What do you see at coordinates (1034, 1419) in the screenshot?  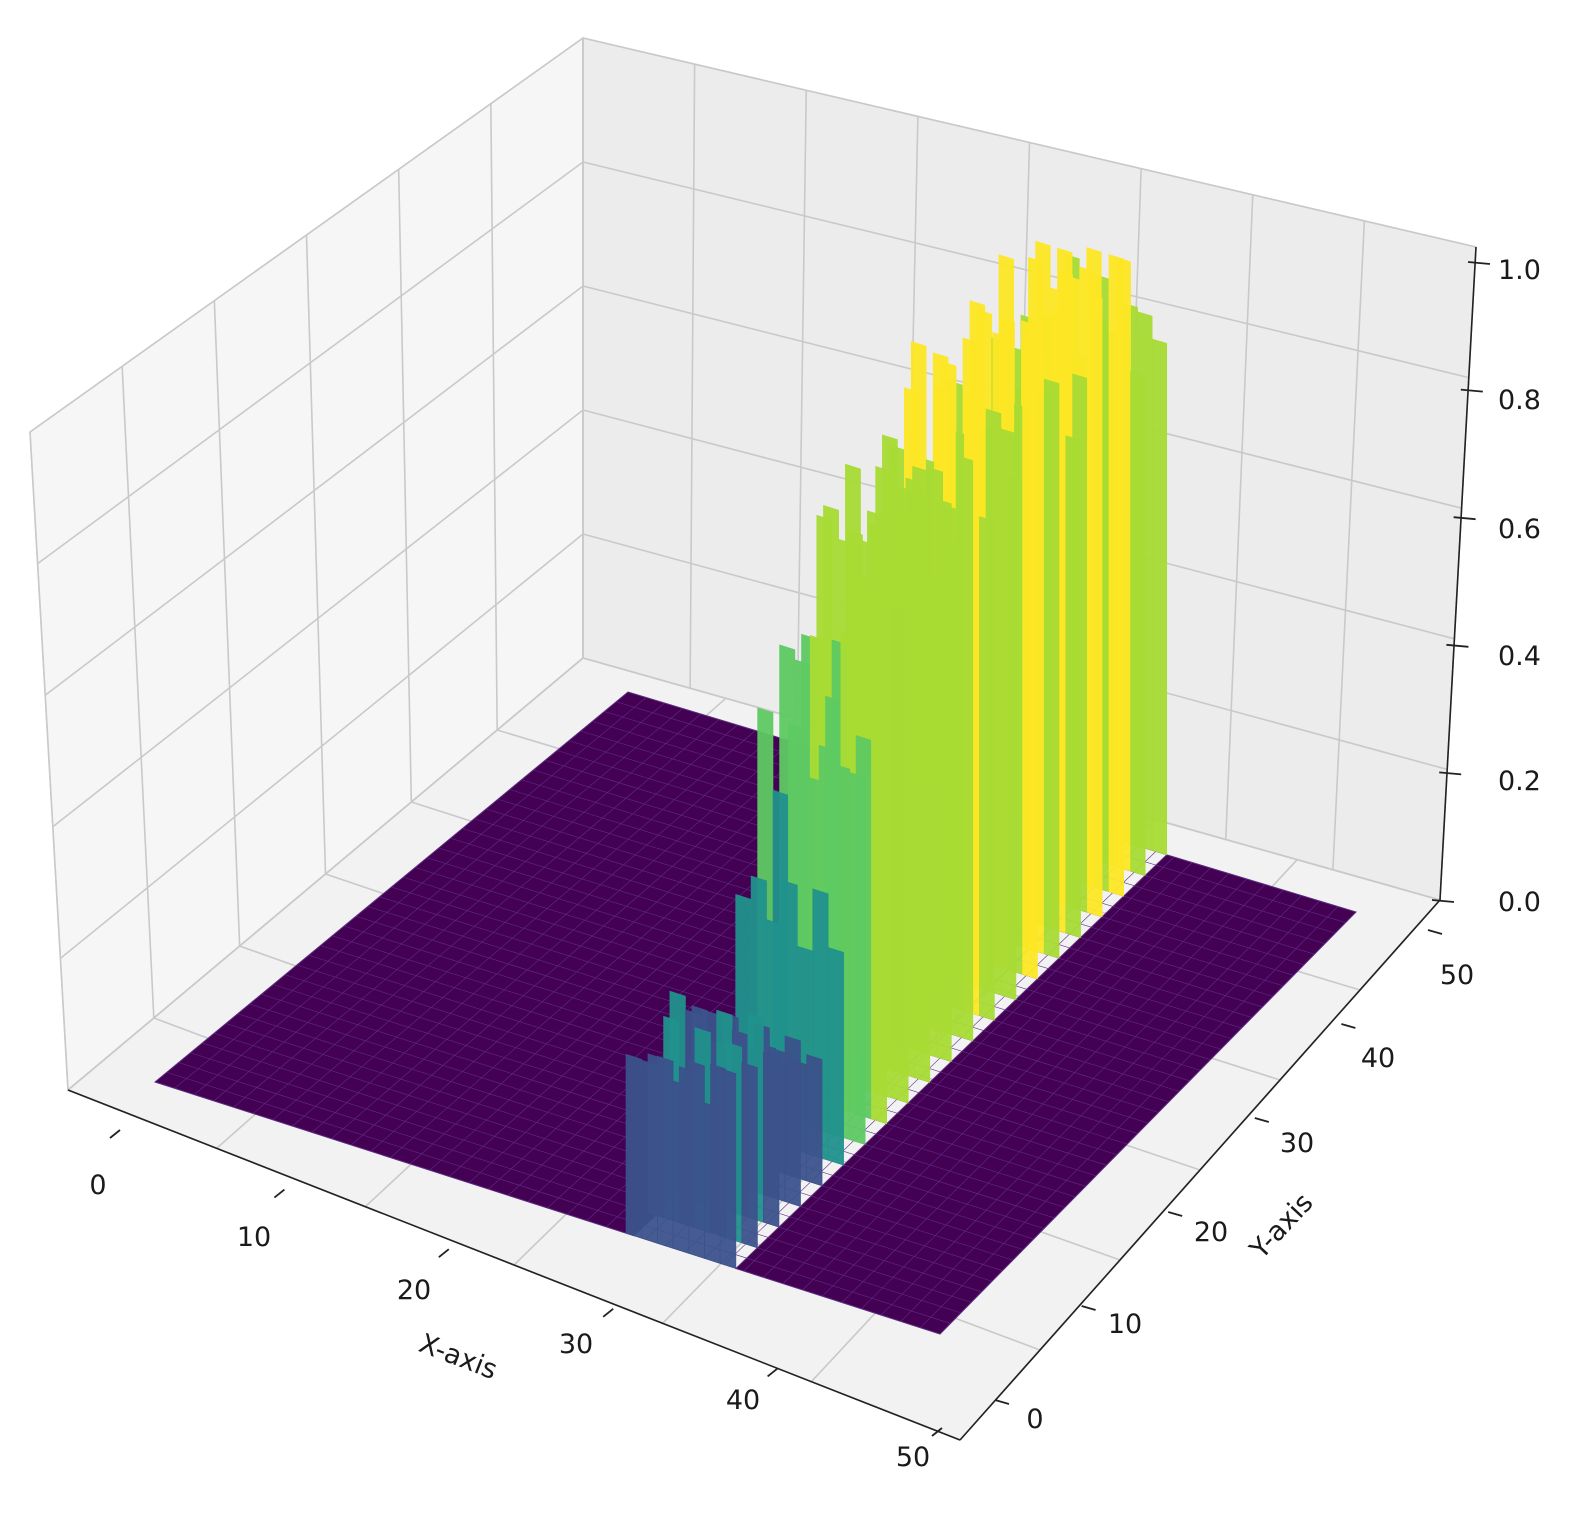 I see `y-tick-label: 0` at bounding box center [1034, 1419].